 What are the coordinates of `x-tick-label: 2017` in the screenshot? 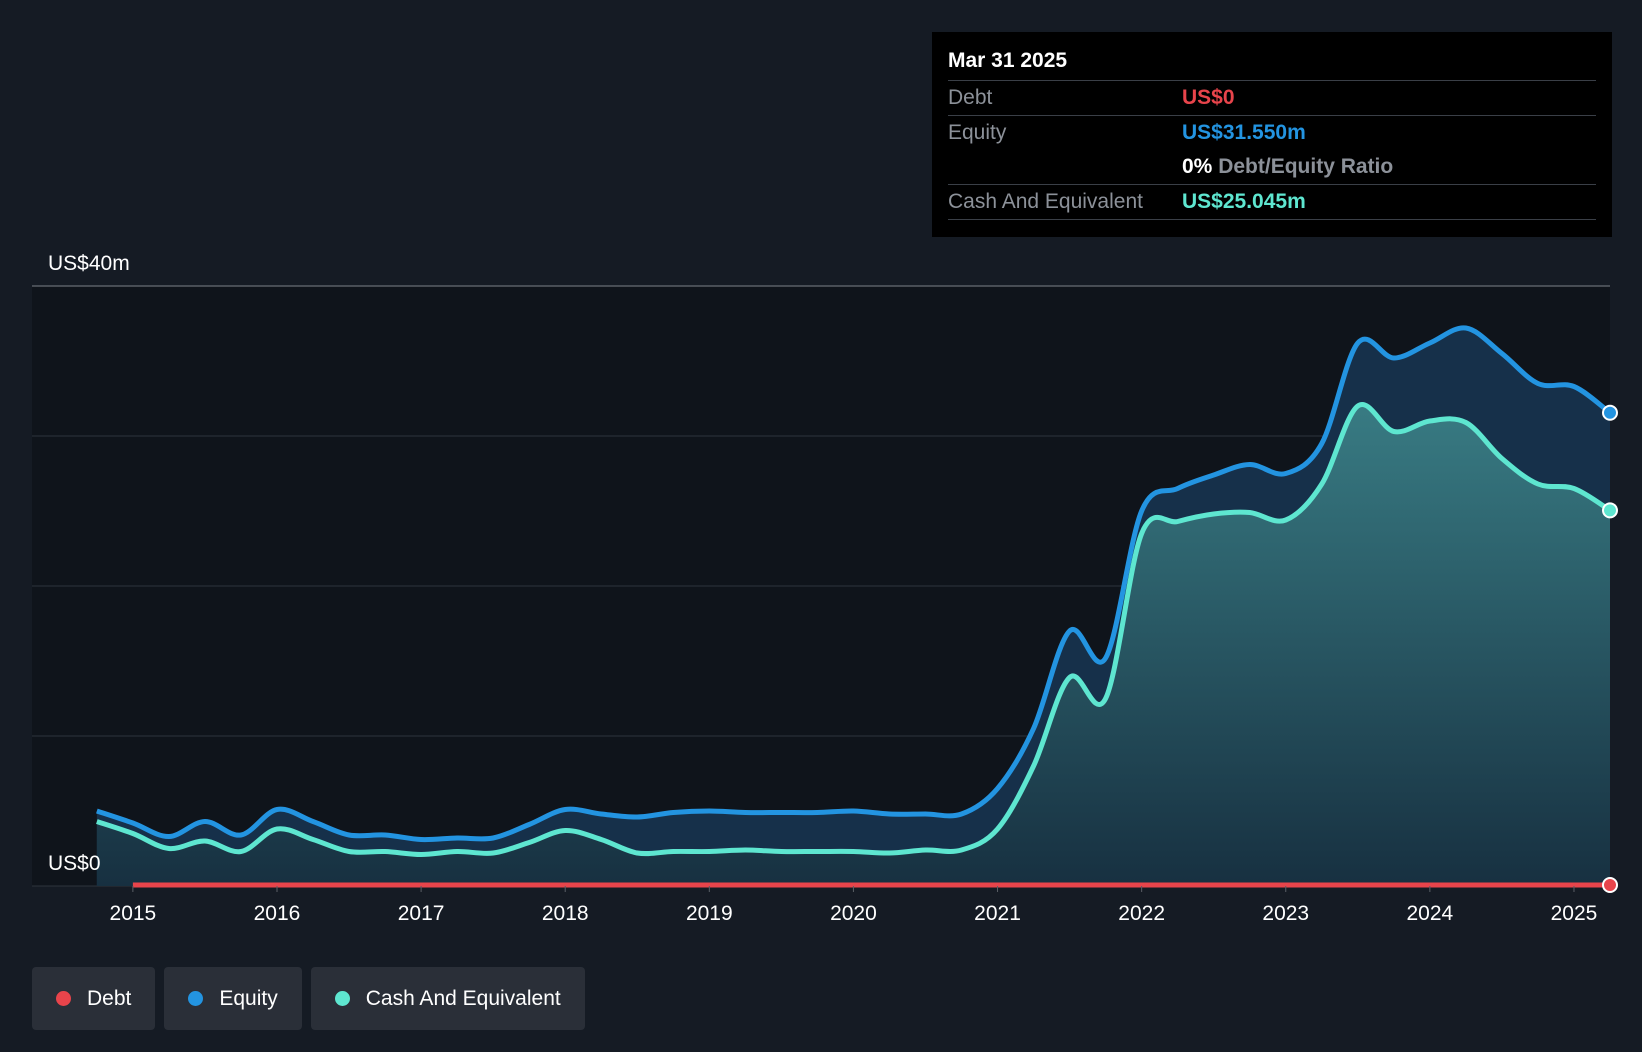 It's located at (421, 913).